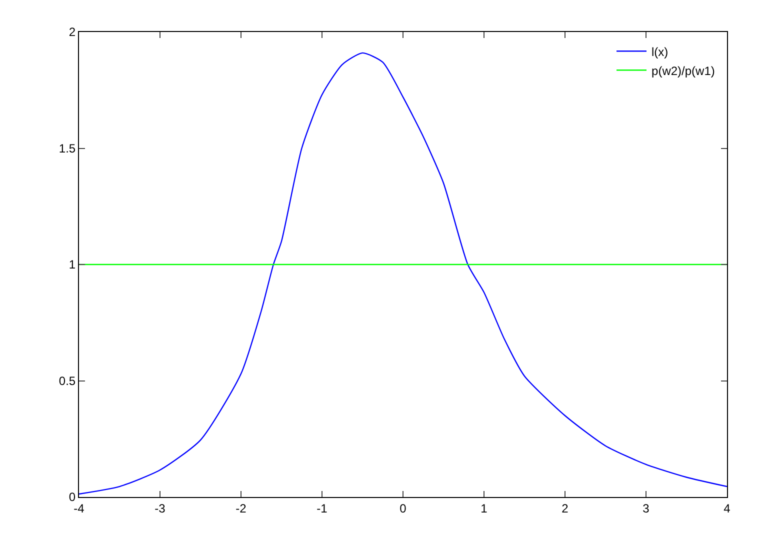  Describe the element at coordinates (67, 148) in the screenshot. I see `y-tick-label: 1.5` at that location.